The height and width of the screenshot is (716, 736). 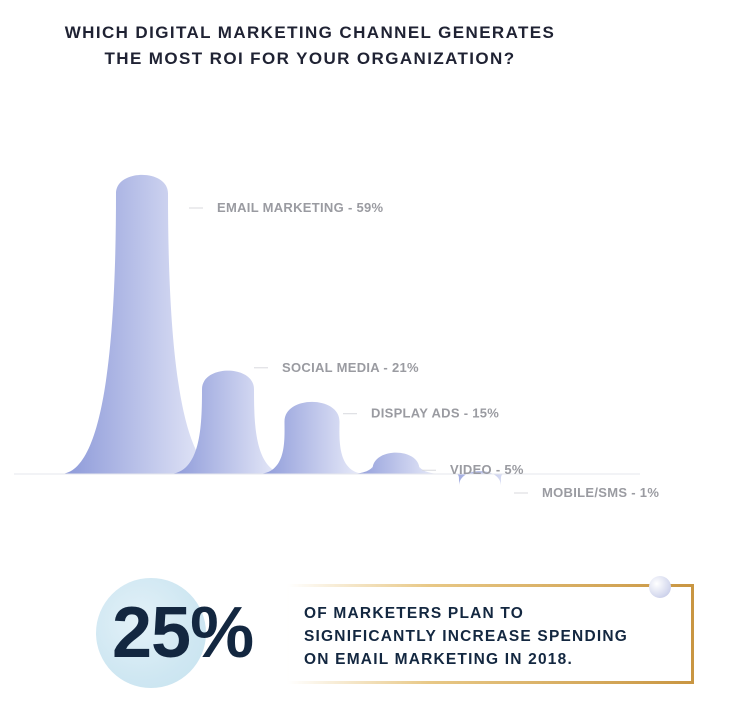 What do you see at coordinates (435, 413) in the screenshot?
I see `label-display-ads: DISPLAY ADS - 15%` at bounding box center [435, 413].